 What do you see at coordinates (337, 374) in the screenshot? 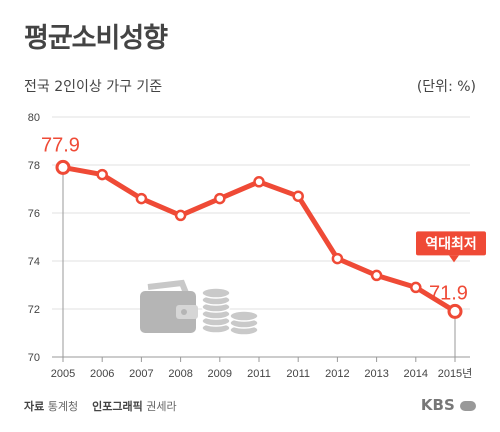
I see `x-tick-label: 2012` at bounding box center [337, 374].